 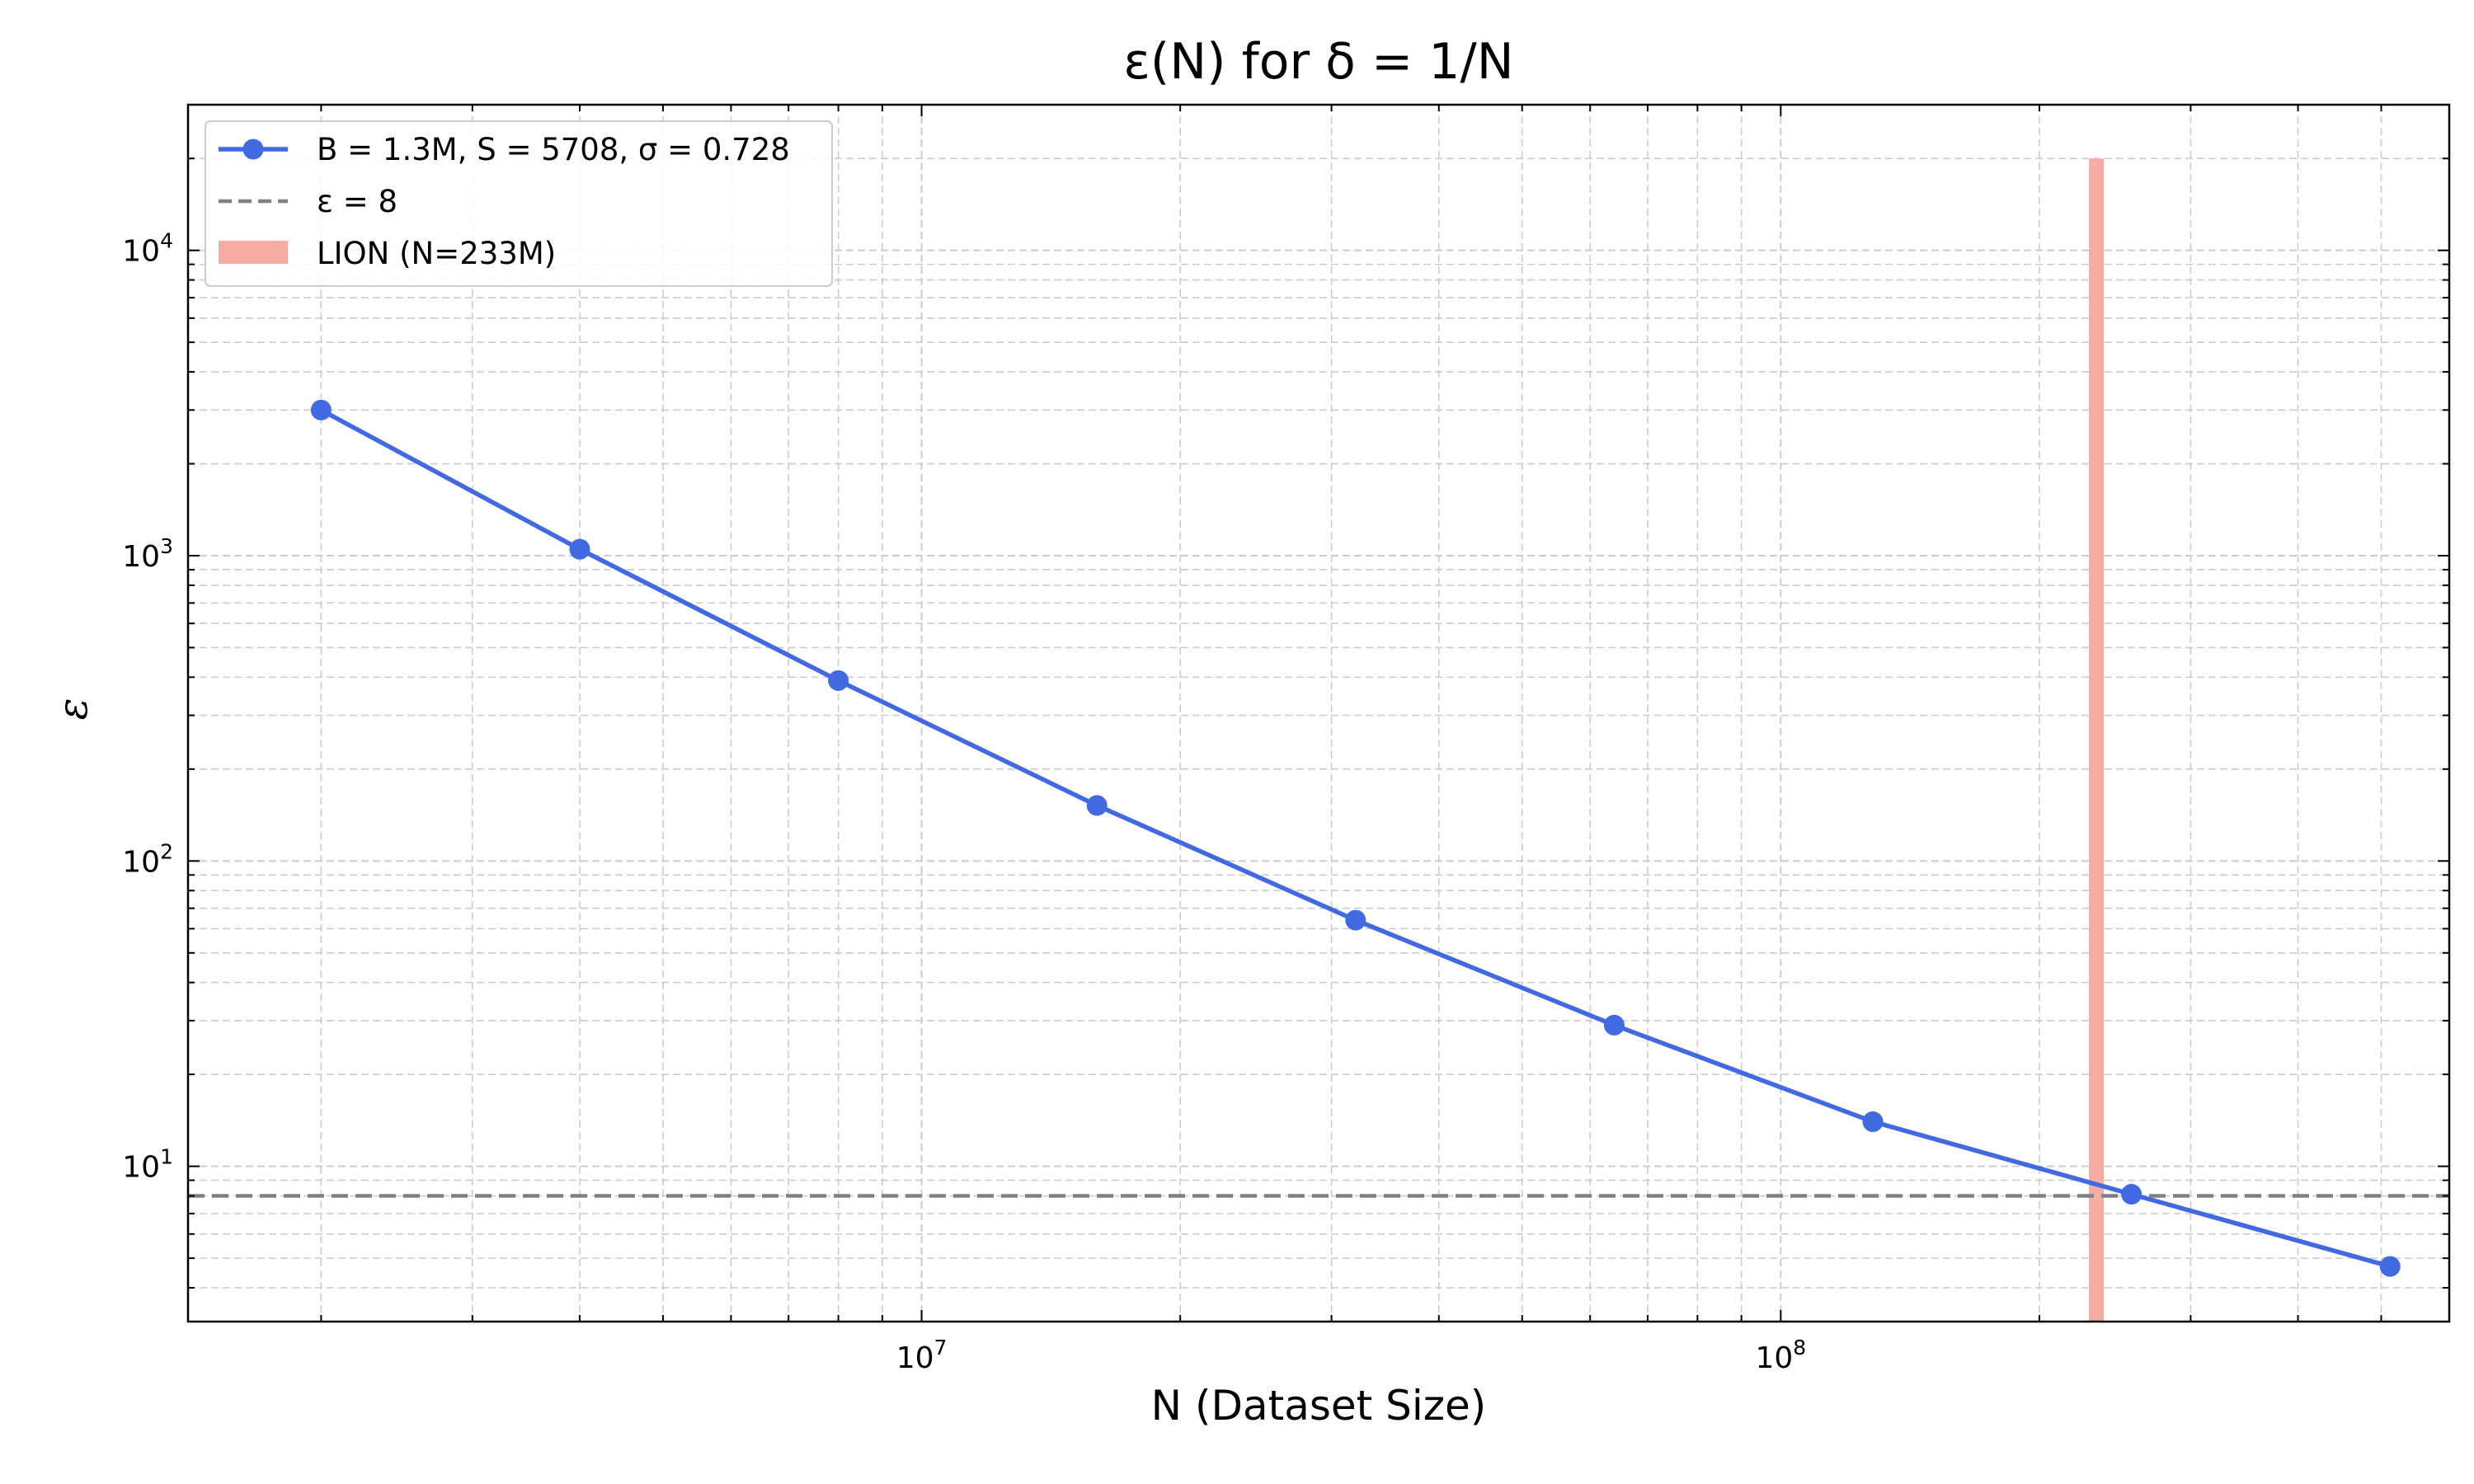 I want to click on legend-band-label: LION (N=233M), so click(x=436, y=253).